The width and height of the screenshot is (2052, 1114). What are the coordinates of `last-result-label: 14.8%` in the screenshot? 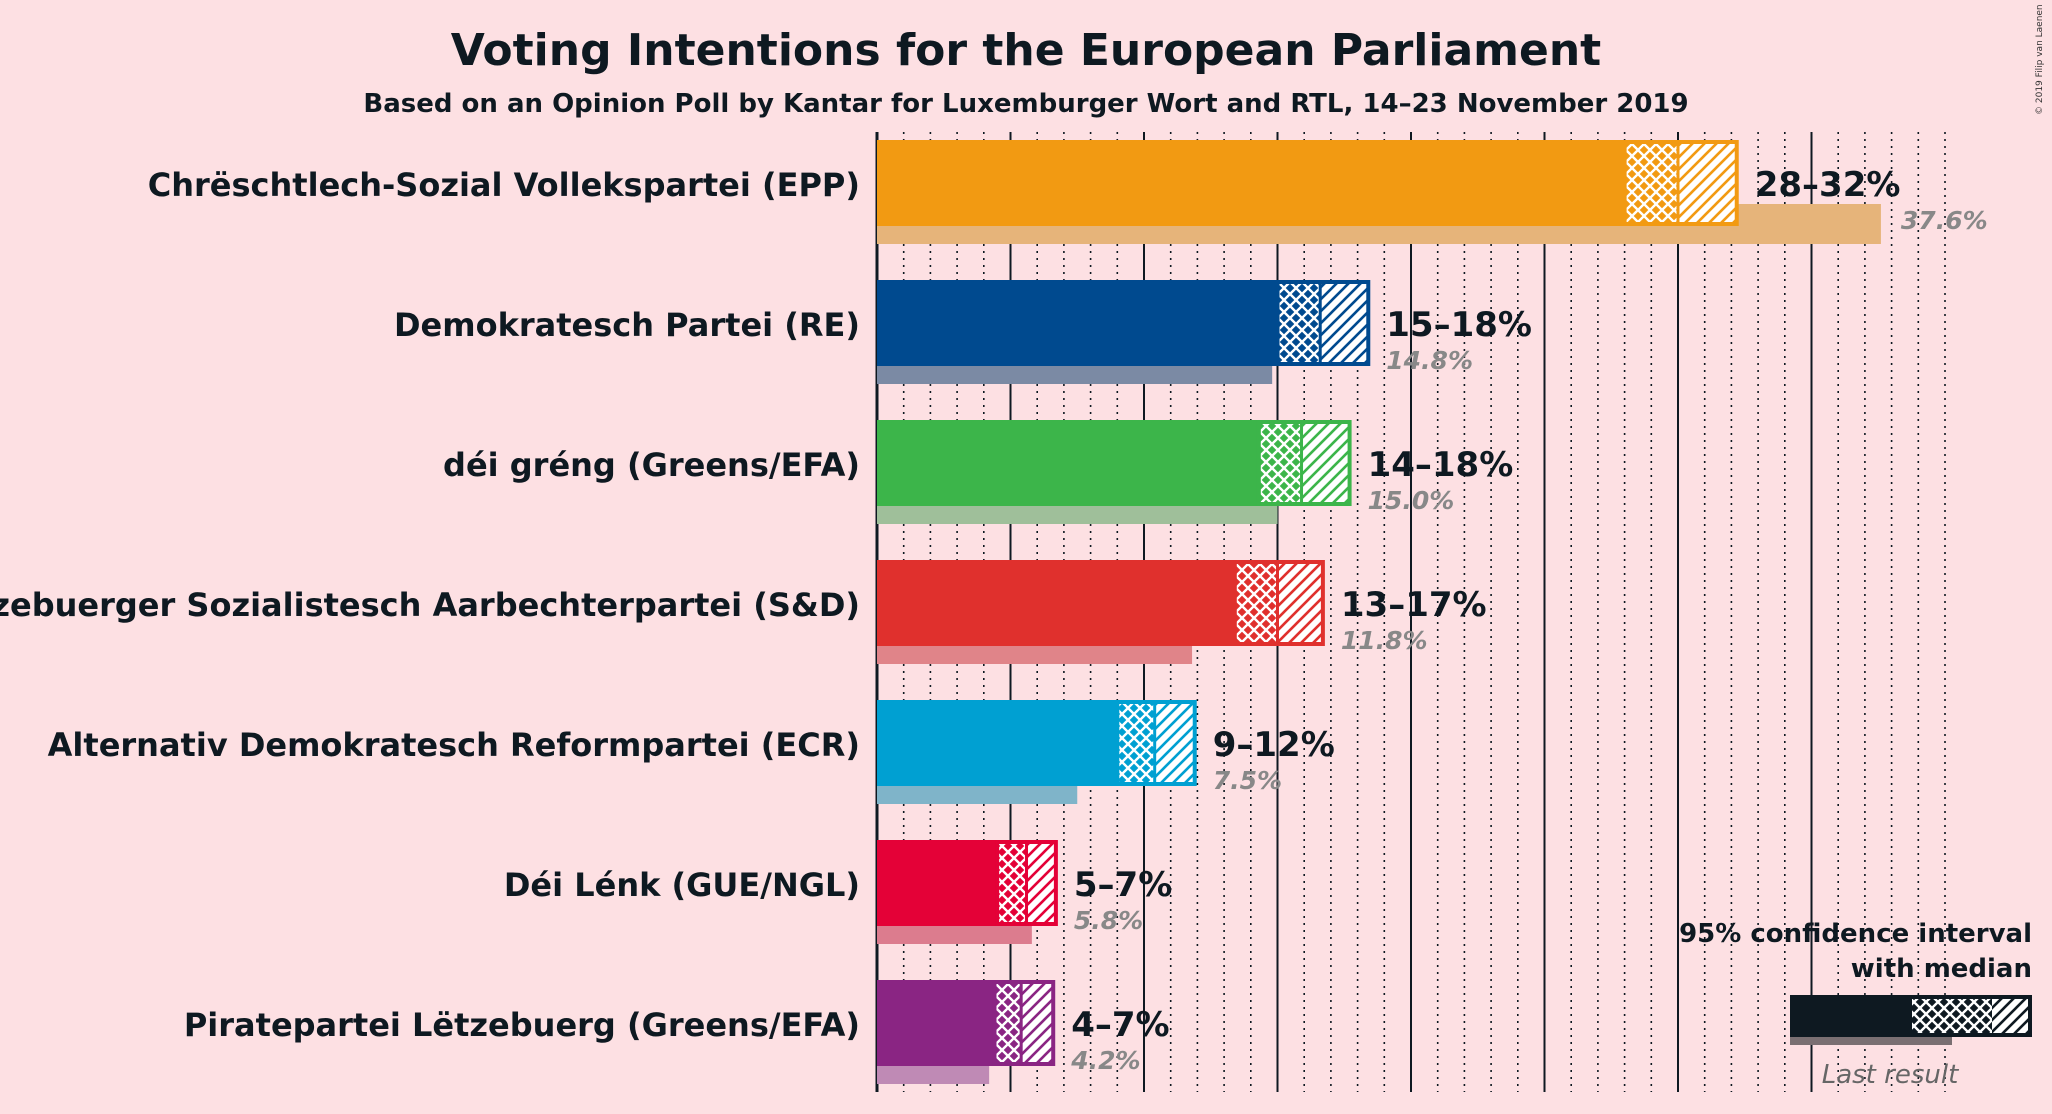 It's located at (1429, 360).